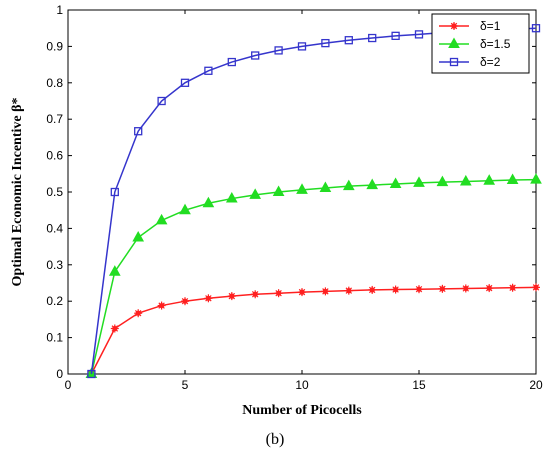 The height and width of the screenshot is (456, 550). I want to click on y-tick-label: 0, so click(59, 374).